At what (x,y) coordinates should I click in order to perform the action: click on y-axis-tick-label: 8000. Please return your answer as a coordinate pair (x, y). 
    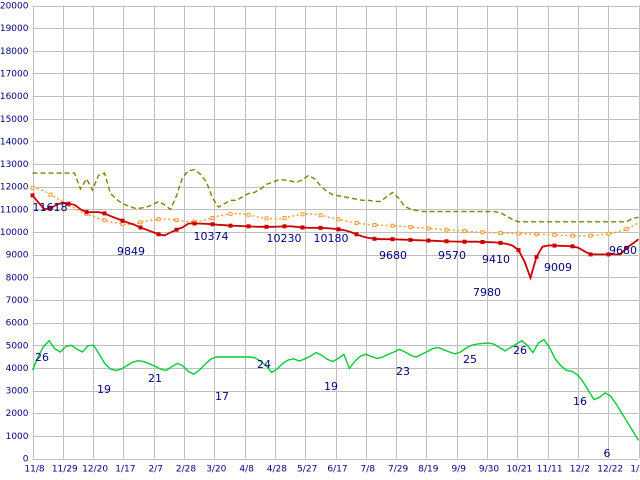
    Looking at the image, I should click on (17, 278).